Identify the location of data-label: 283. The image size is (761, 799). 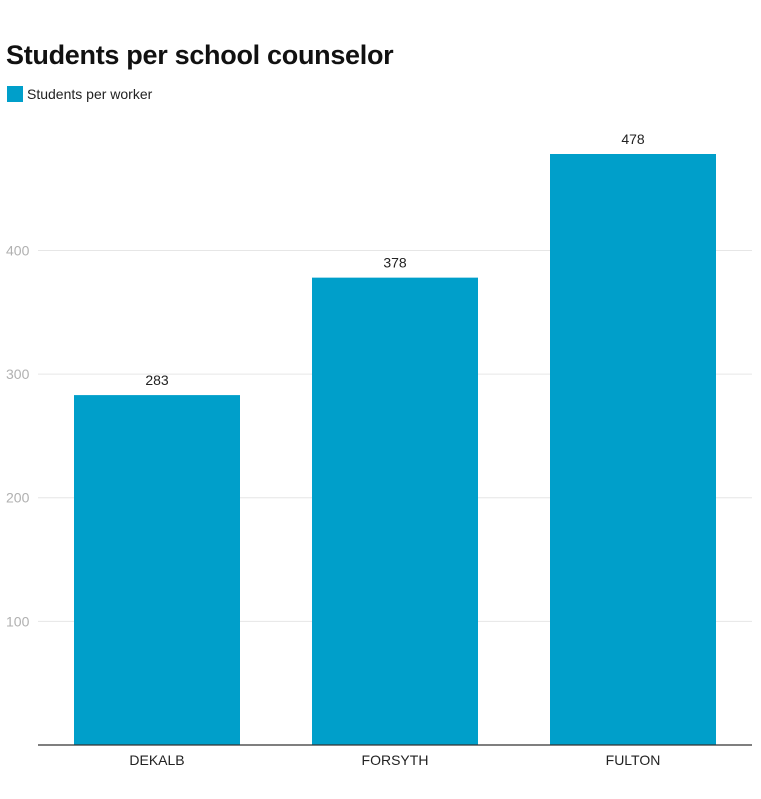
(157, 380).